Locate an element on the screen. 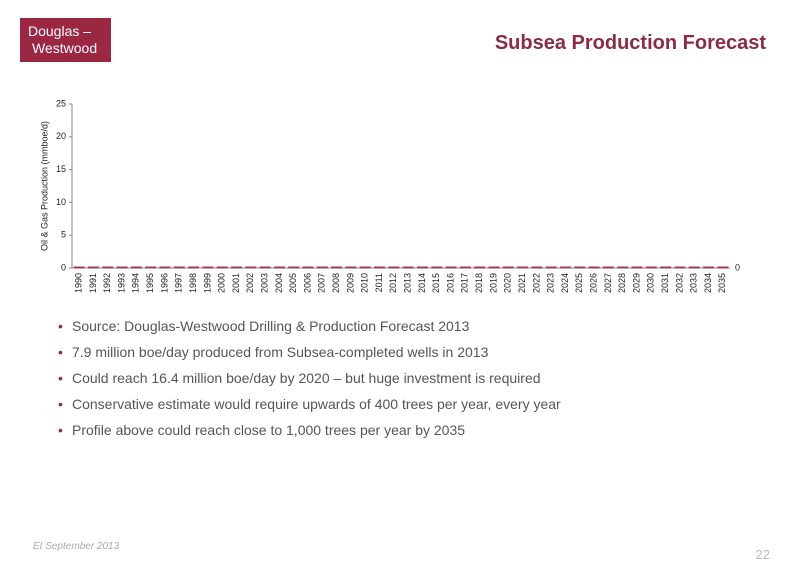  x-tick-label: 2001 is located at coordinates (236, 283).